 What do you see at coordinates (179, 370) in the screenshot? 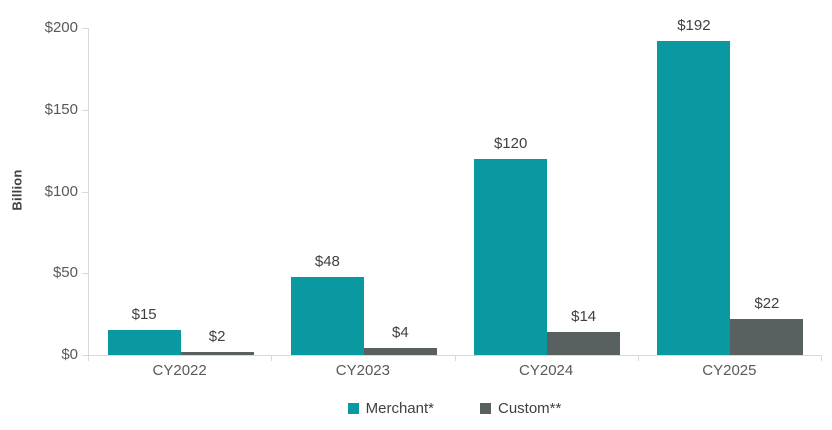
I see `x-category-label: CY2022` at bounding box center [179, 370].